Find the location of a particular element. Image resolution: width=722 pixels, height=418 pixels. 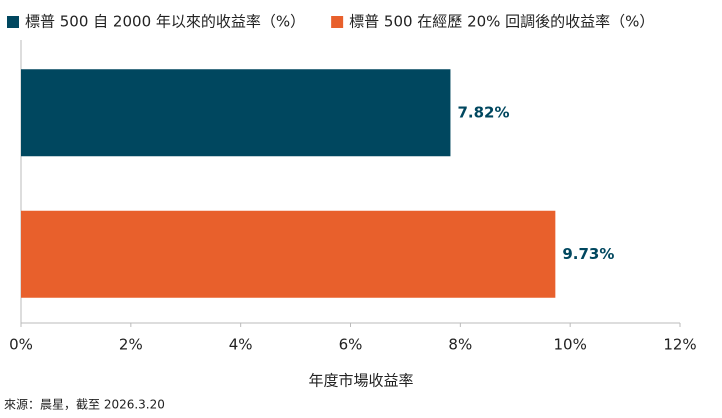

bar is located at coordinates (236, 113).